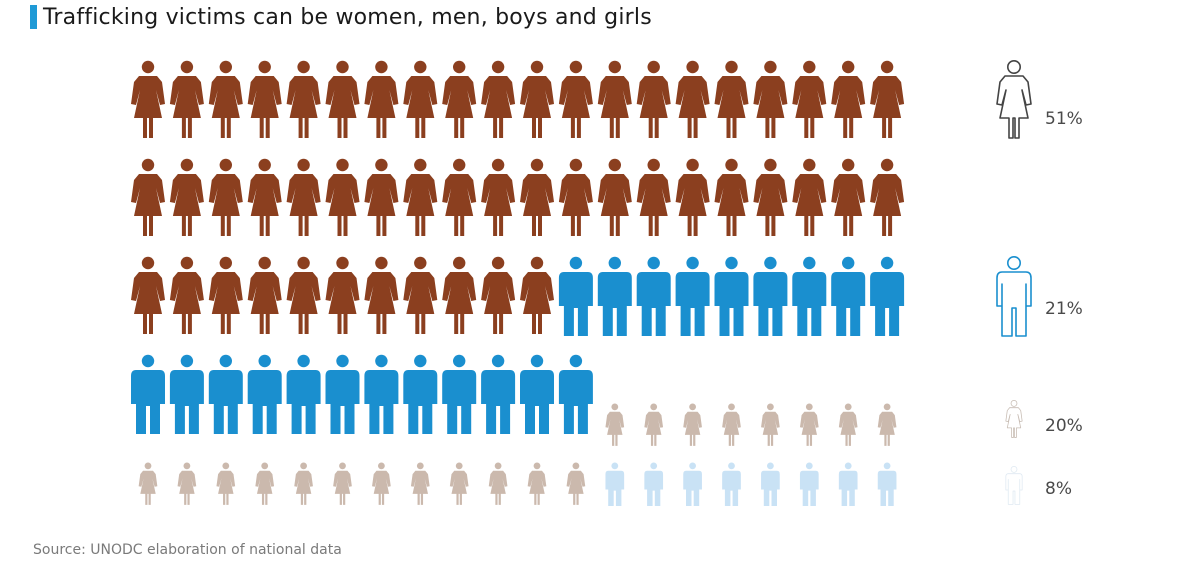 The width and height of the screenshot is (1200, 572). What do you see at coordinates (1064, 426) in the screenshot?
I see `legend-label-girls: 20%` at bounding box center [1064, 426].